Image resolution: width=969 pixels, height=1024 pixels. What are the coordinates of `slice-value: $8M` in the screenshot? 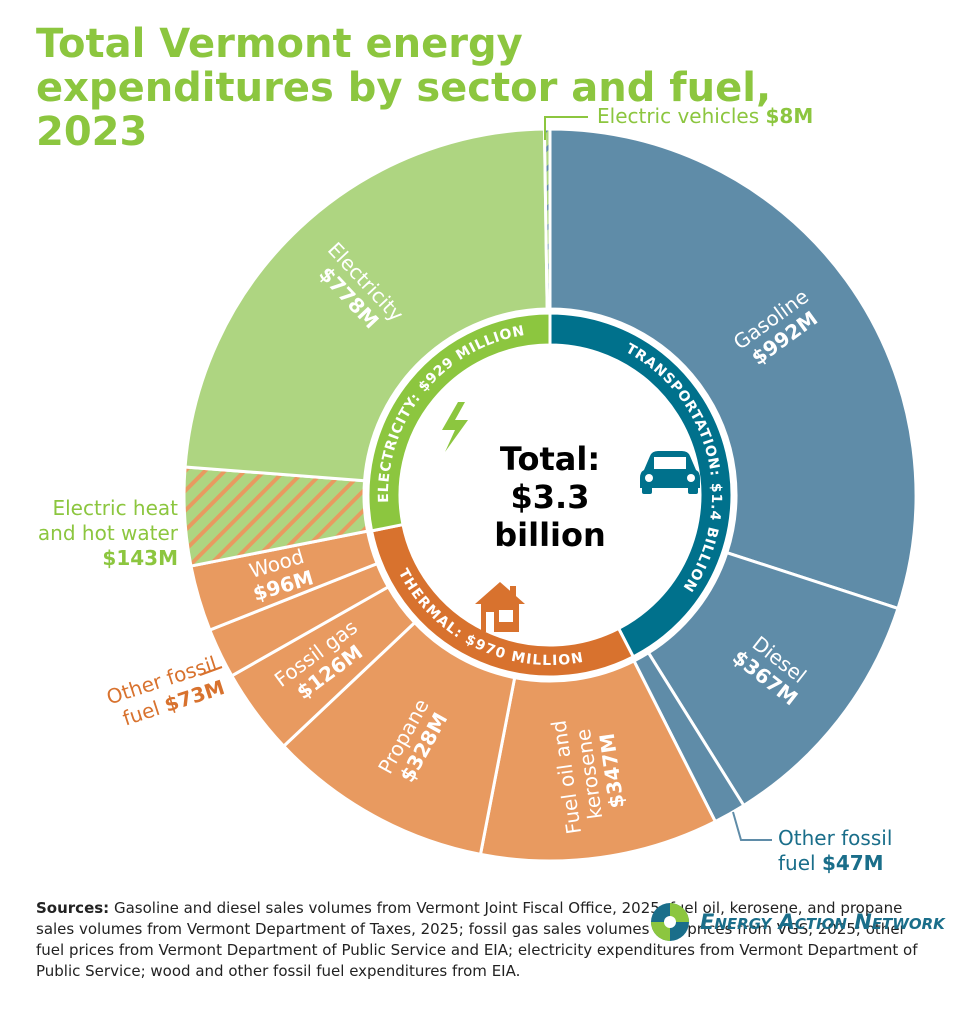 It's located at (789, 116).